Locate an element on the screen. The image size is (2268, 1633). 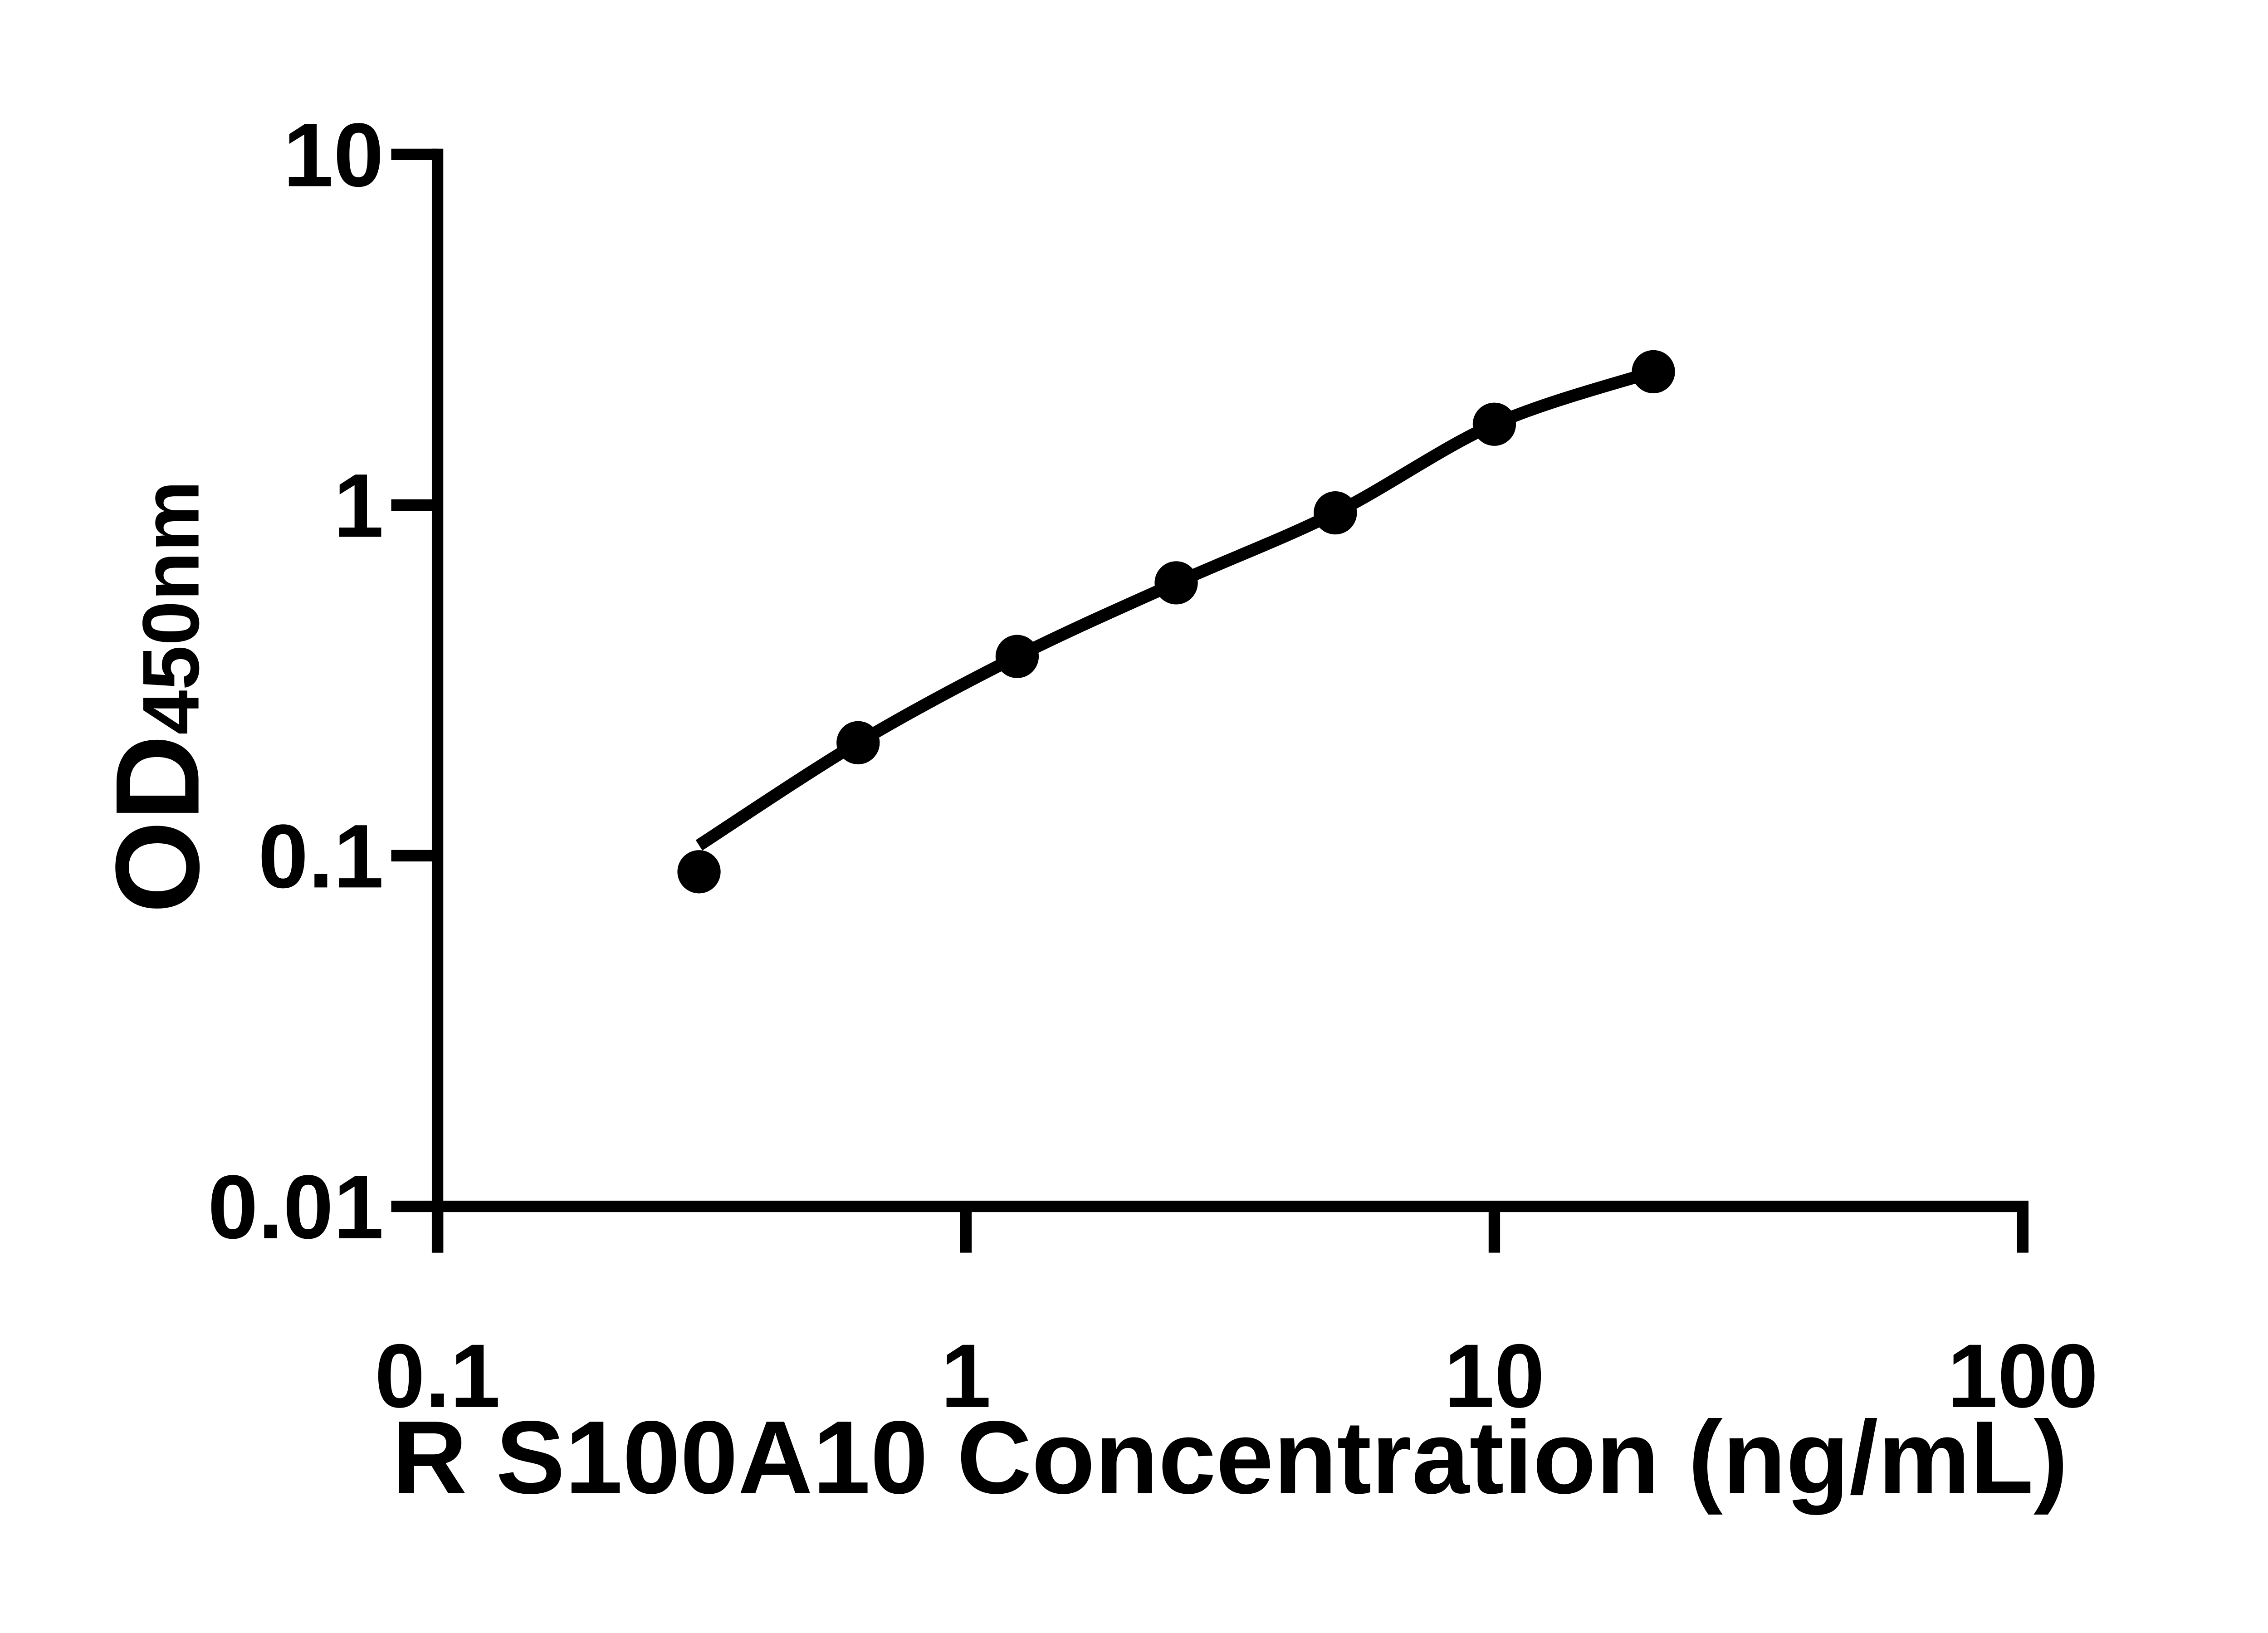
y-tick-label: 0.01 is located at coordinates (296, 1207).